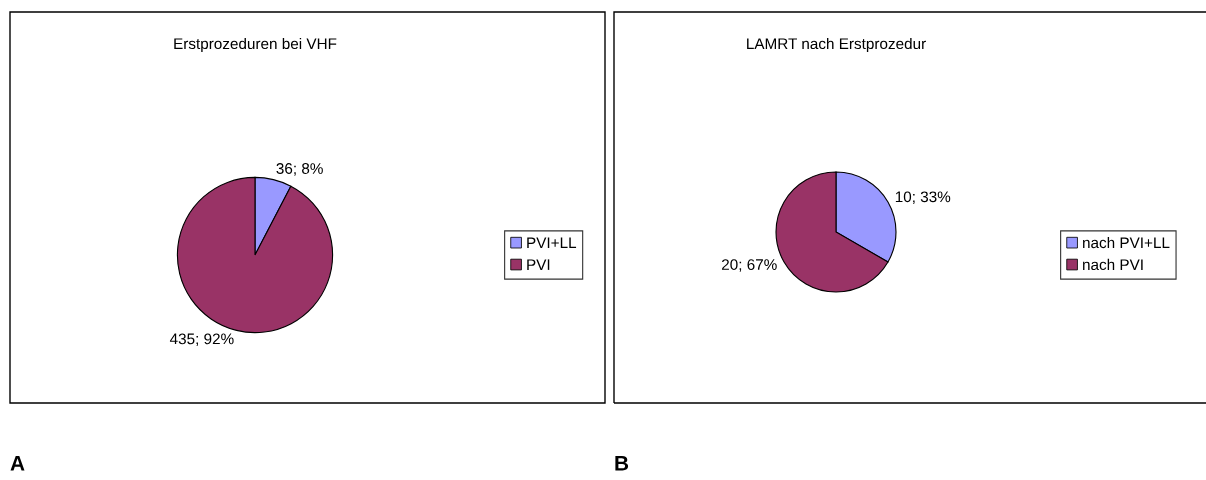 This screenshot has width=1206, height=480. Describe the element at coordinates (622, 463) in the screenshot. I see `text: B` at that location.